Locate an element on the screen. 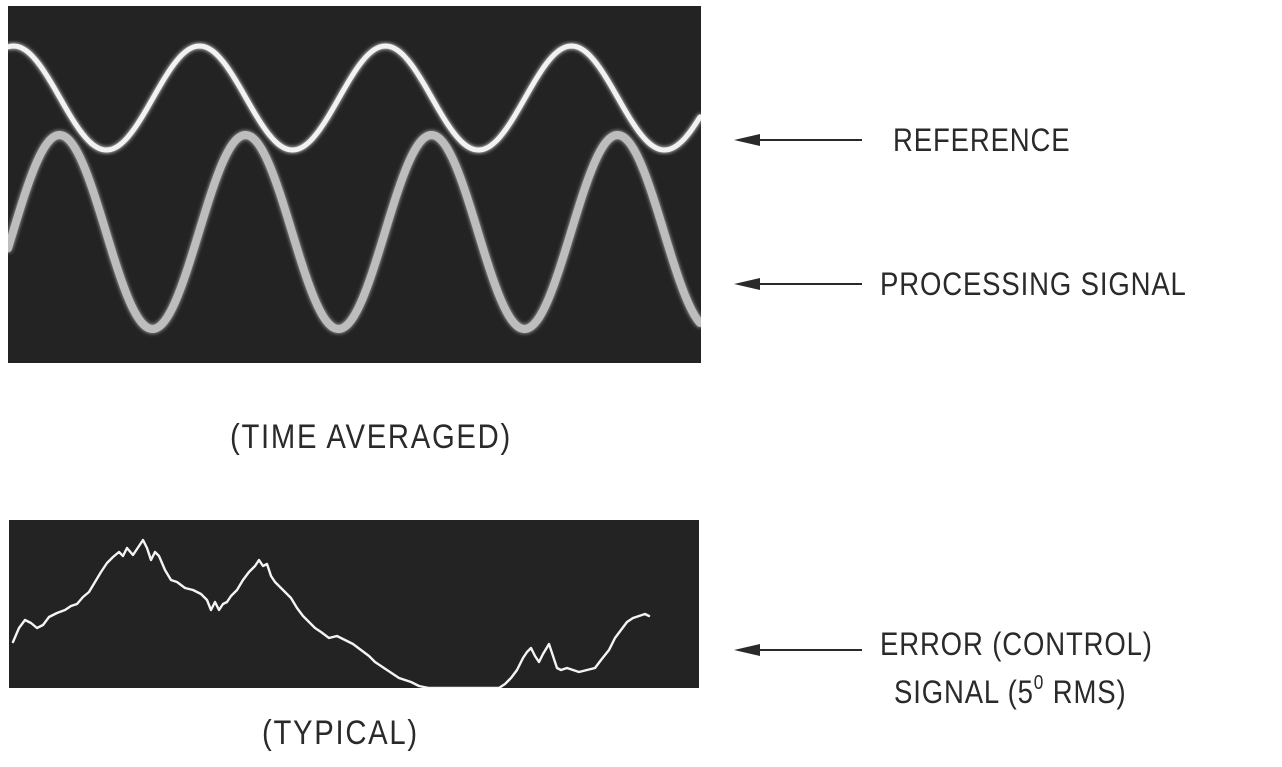 This screenshot has height=767, width=1282. error-display is located at coordinates (331, 613).